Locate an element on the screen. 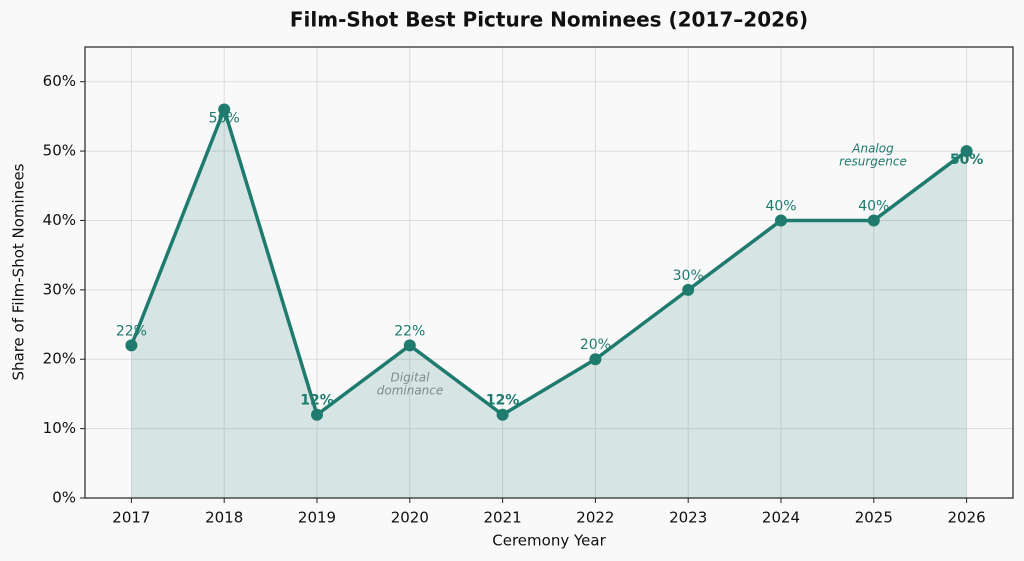 The height and width of the screenshot is (561, 1024). x-tick-label: 2017 is located at coordinates (131, 518).